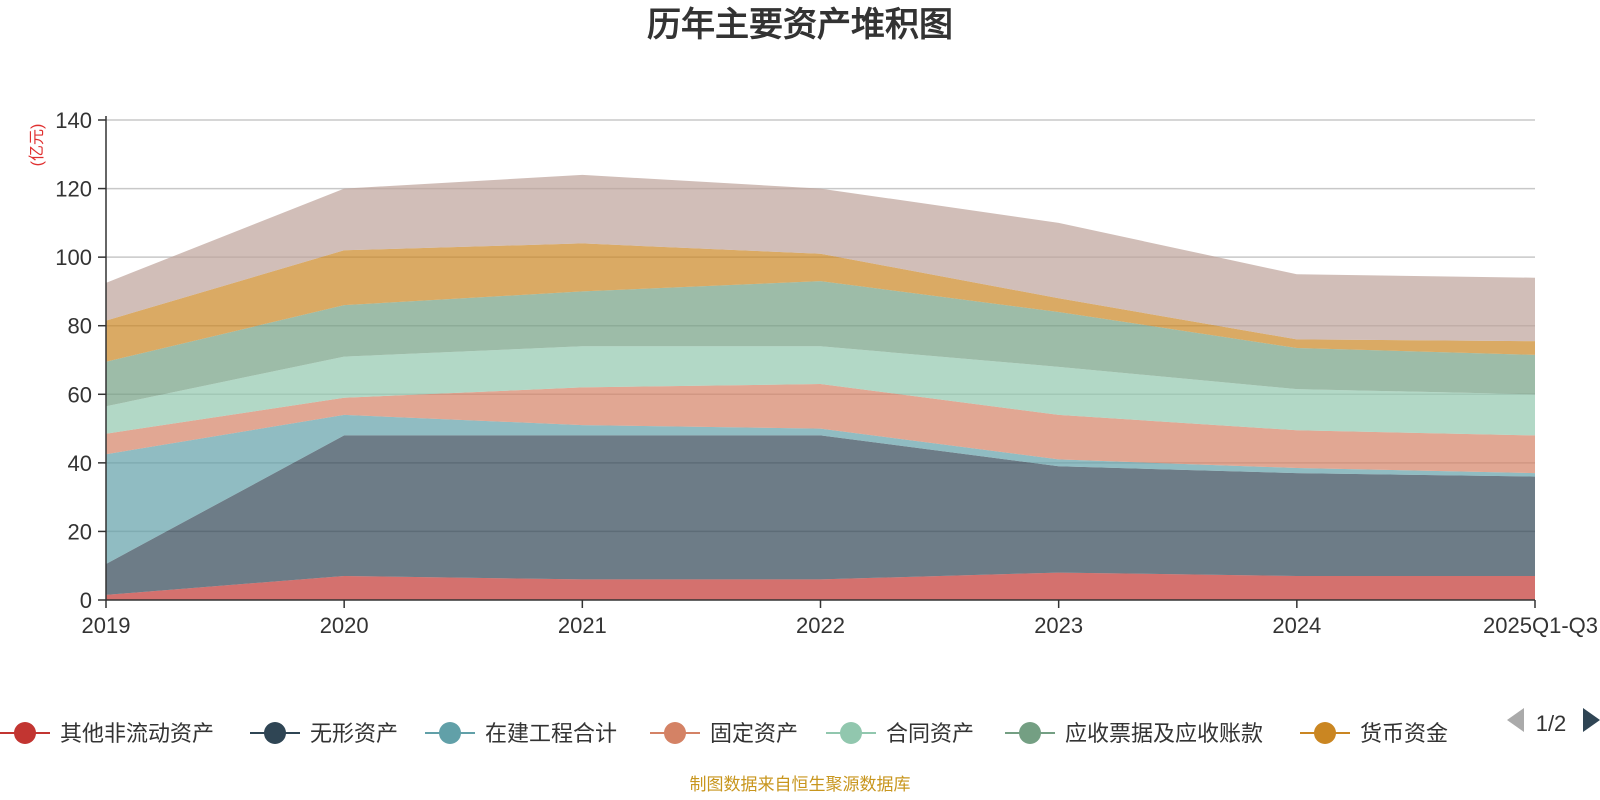 Image resolution: width=1600 pixels, height=800 pixels. I want to click on y-tick-label: 80, so click(80, 326).